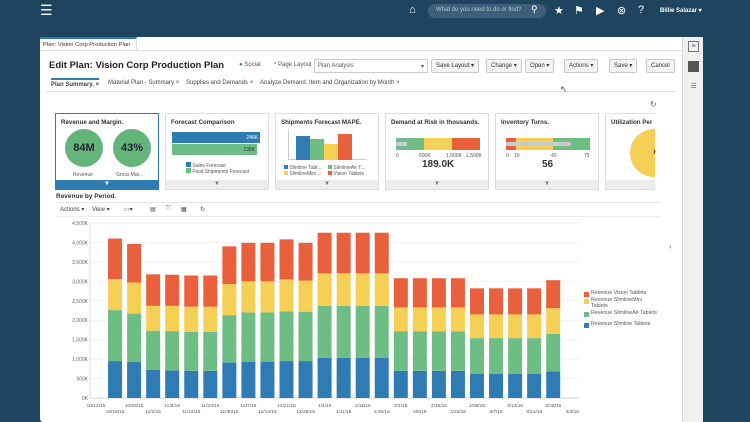 The image size is (750, 422). Describe the element at coordinates (137, 65) in the screenshot. I see `page-title: Edit Plan: Vision Corp Production Plan` at that location.